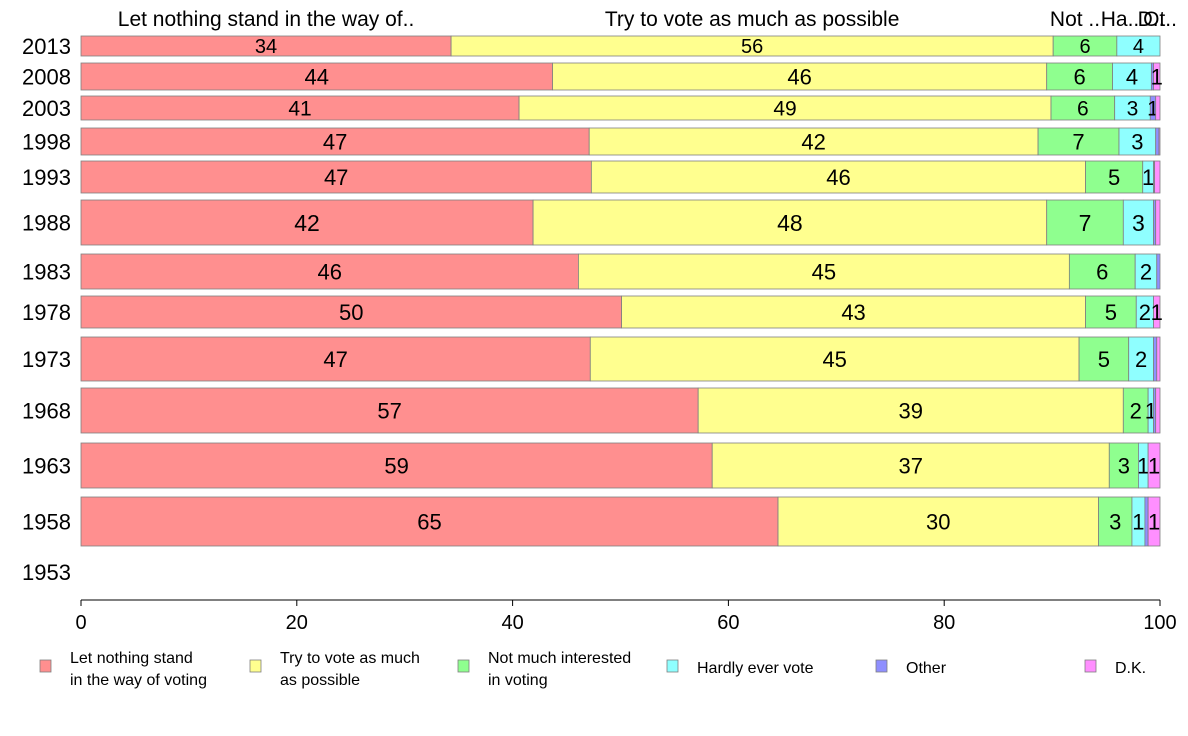 This screenshot has height=736, width=1188. I want to click on data-label: 7, so click(1085, 223).